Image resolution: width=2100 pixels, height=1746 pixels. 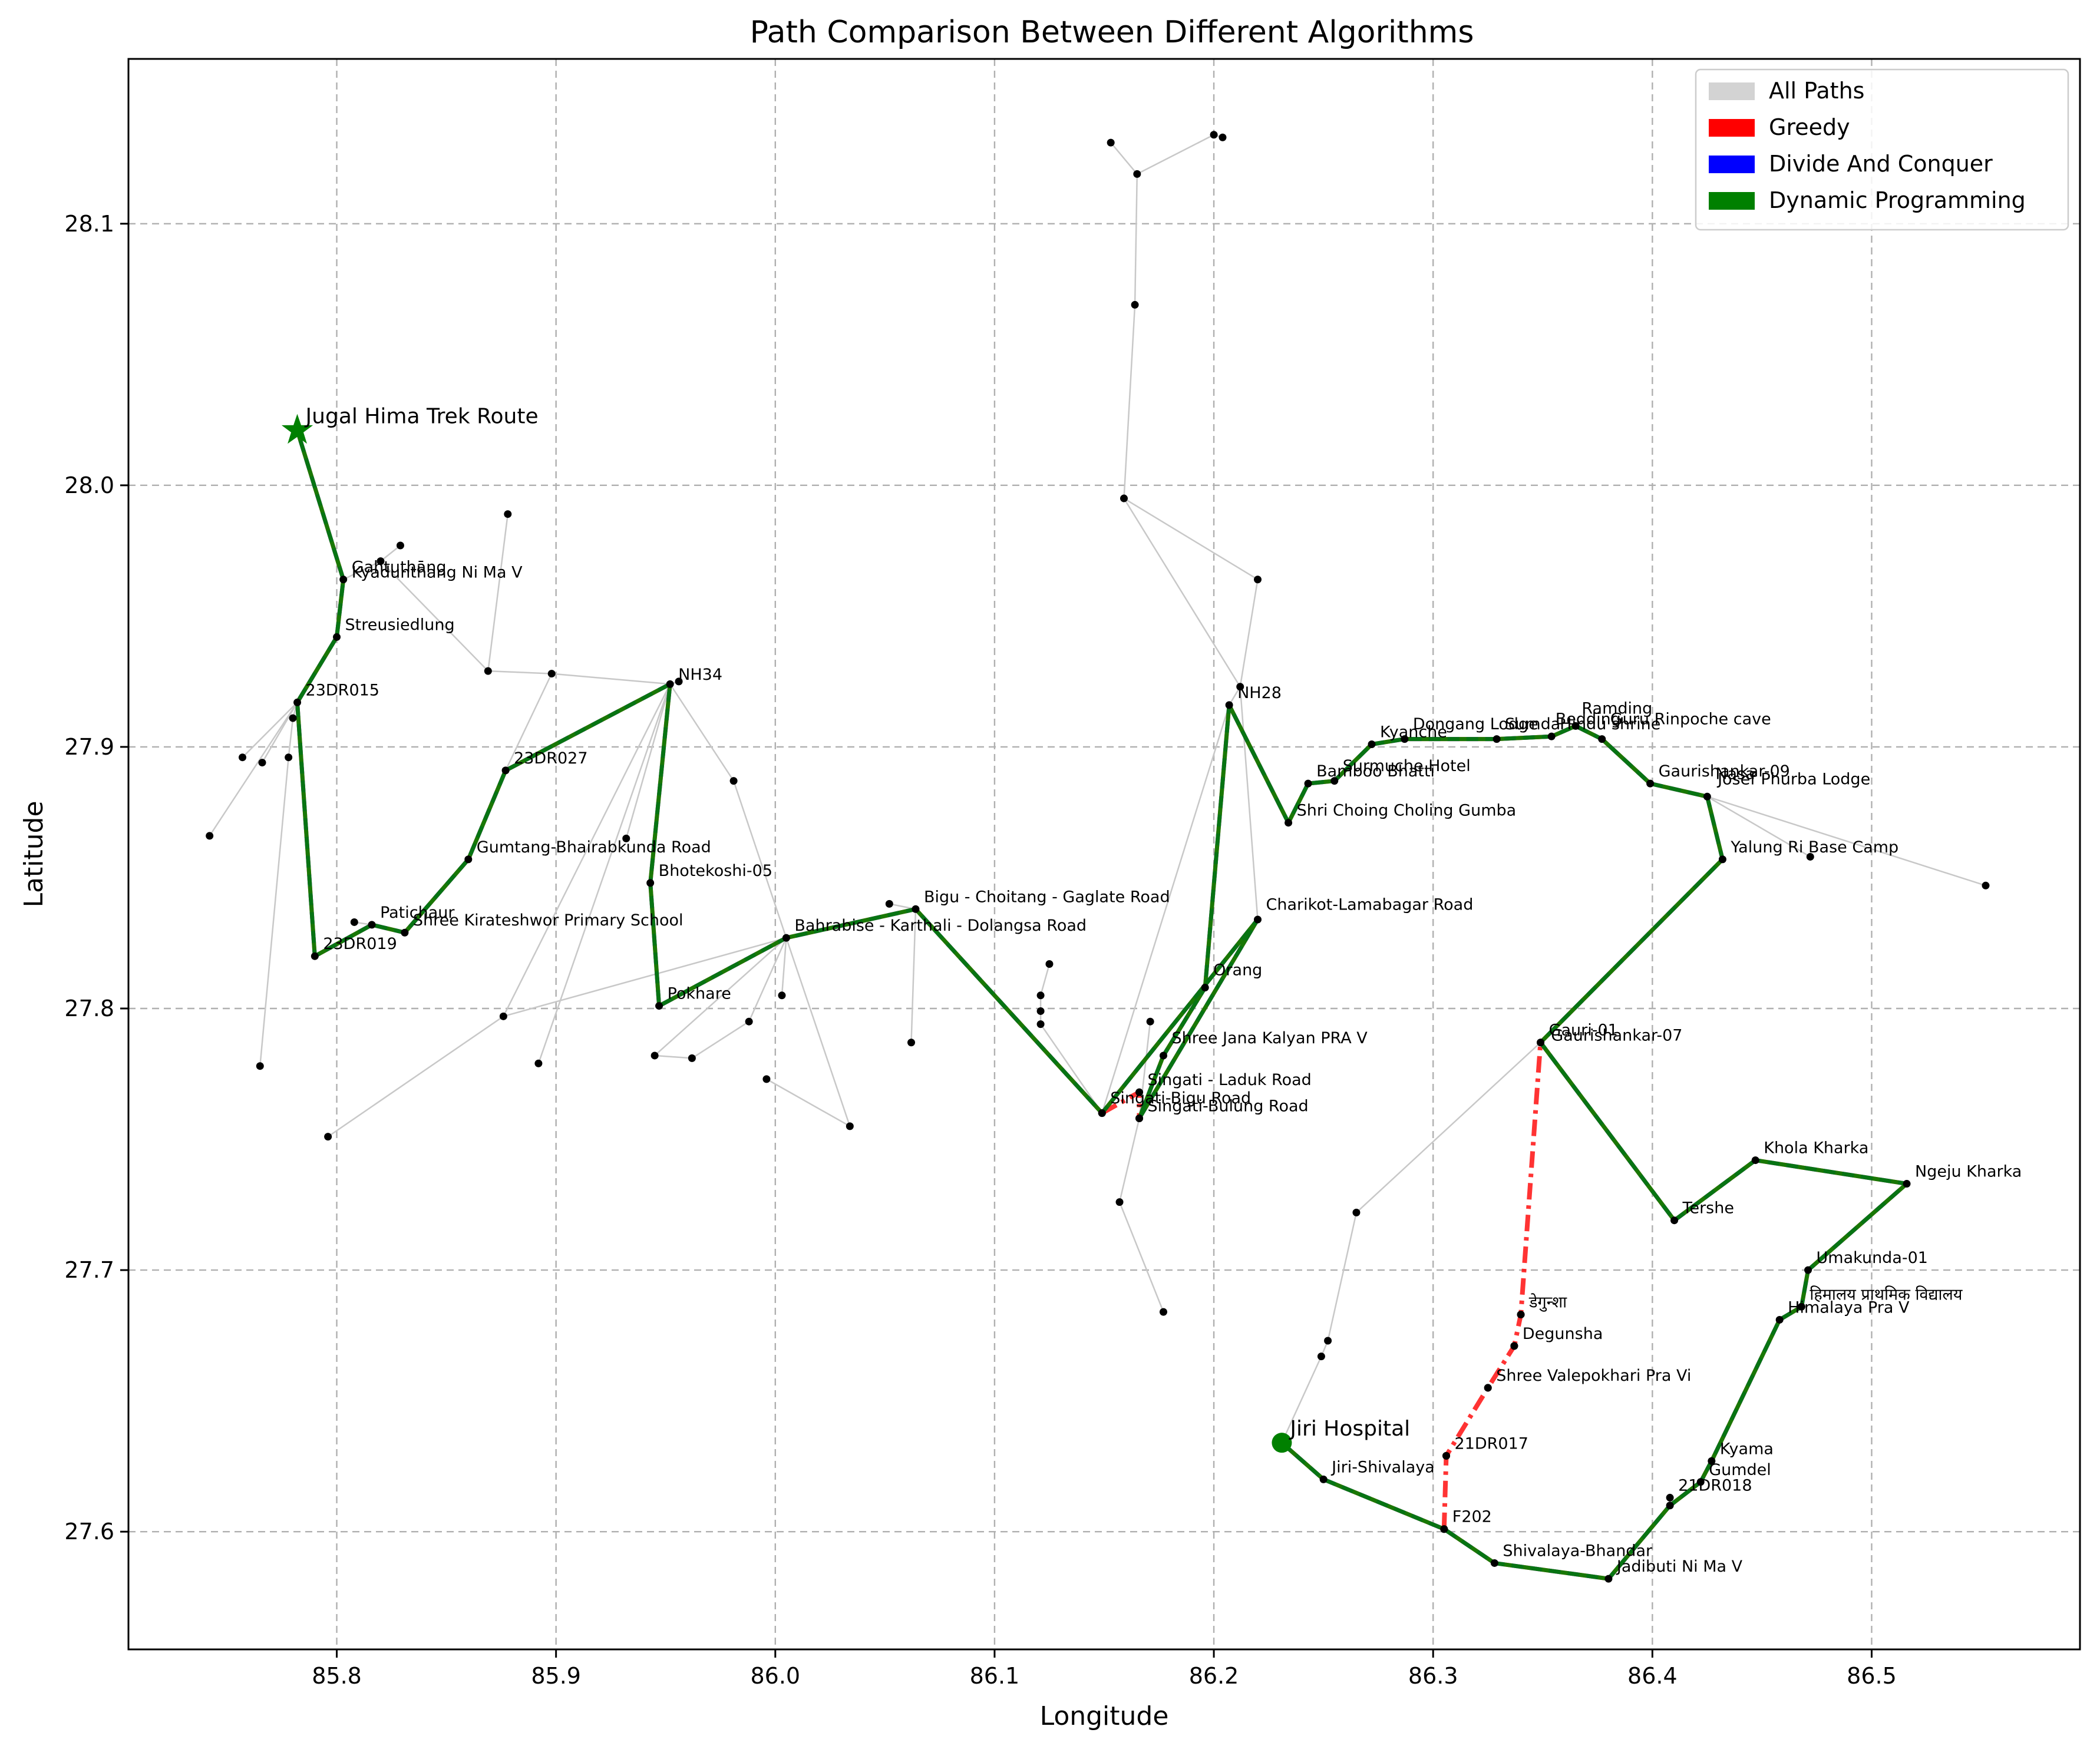 What do you see at coordinates (1475, 724) in the screenshot?
I see `place-label: Dongang Lodge` at bounding box center [1475, 724].